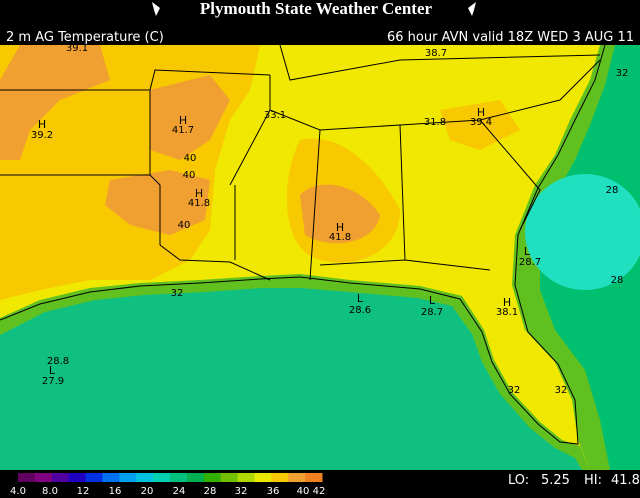 The height and width of the screenshot is (498, 640). Describe the element at coordinates (316, 9) in the screenshot. I see `title: Plymouth State Weather Center` at that location.